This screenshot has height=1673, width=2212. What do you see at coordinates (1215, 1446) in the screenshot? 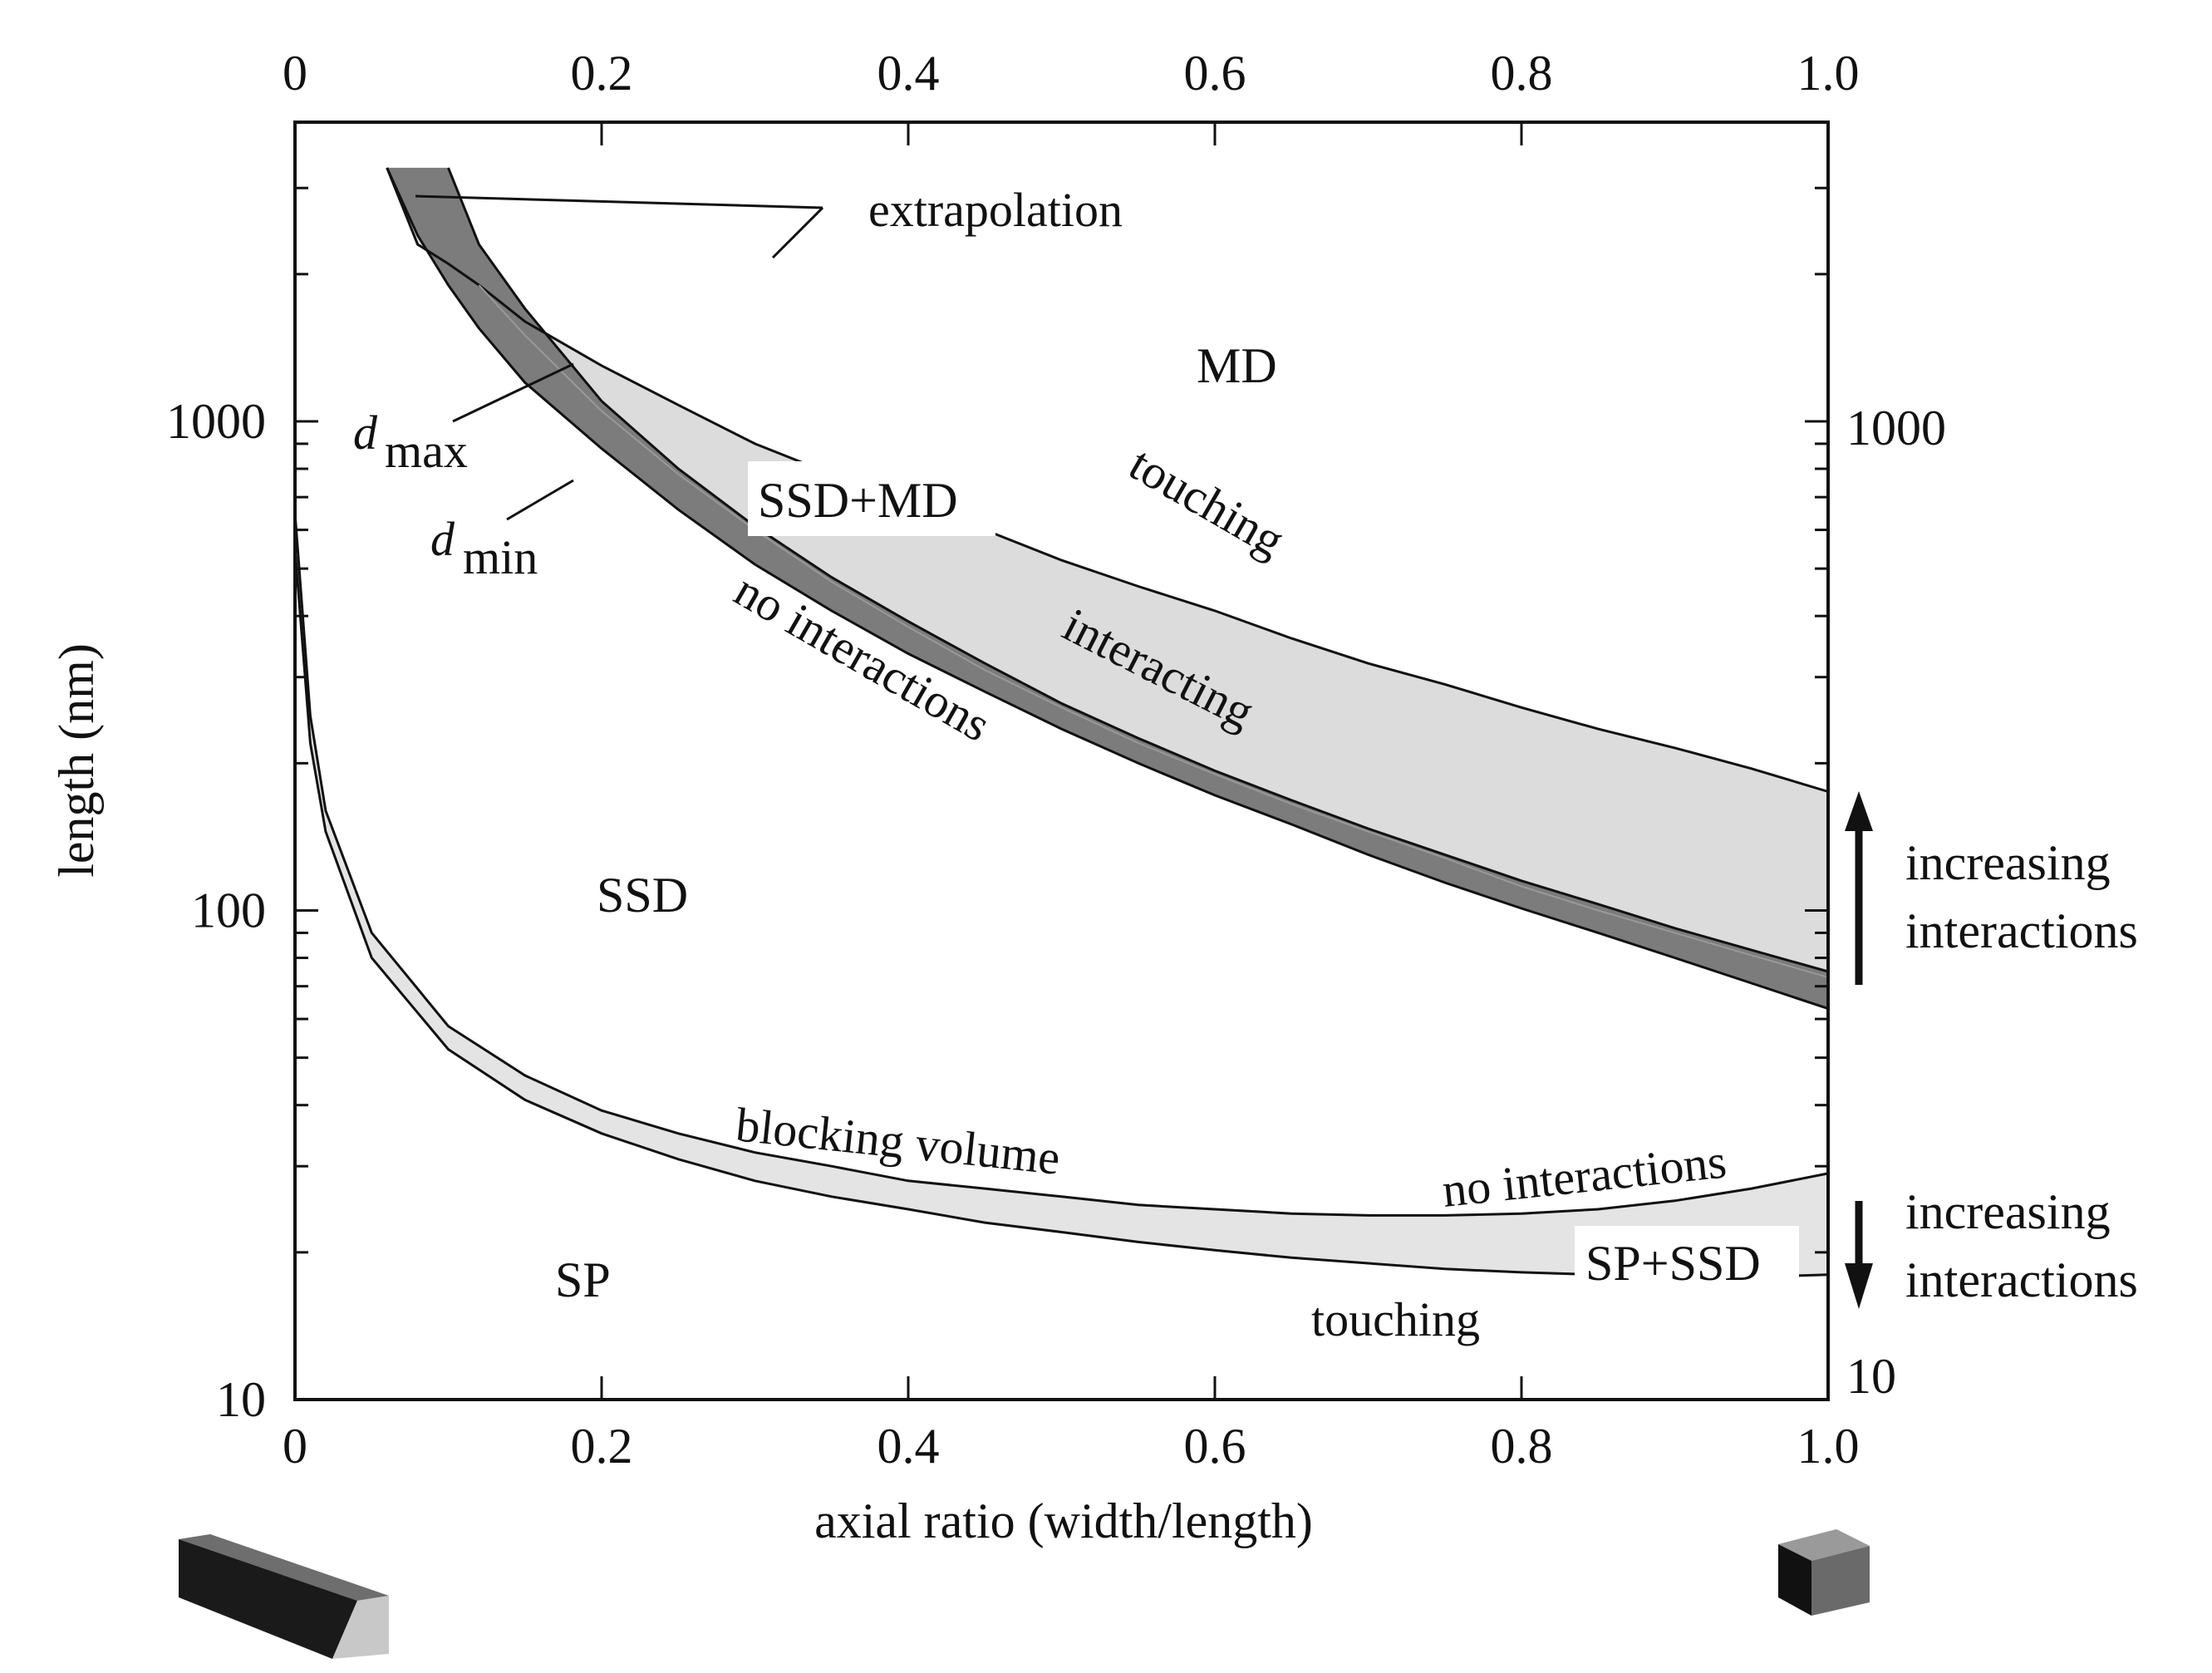
I see `x-tick-label-bottom: 0.6` at bounding box center [1215, 1446].